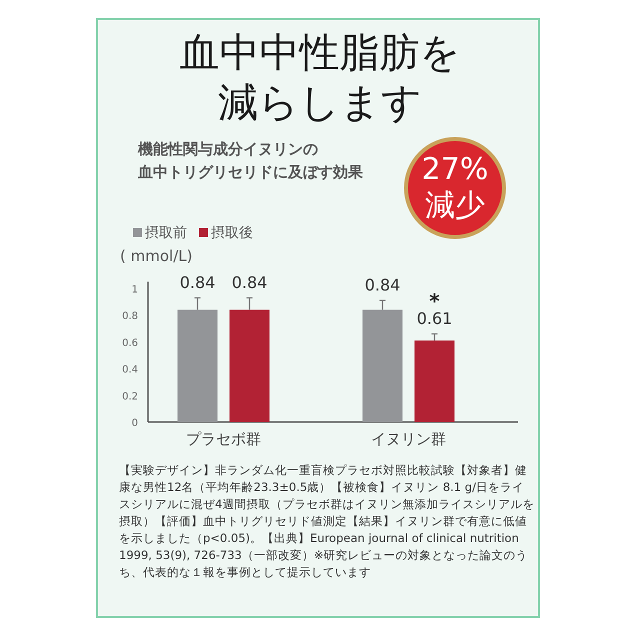 Image resolution: width=640 pixels, height=640 pixels. I want to click on y-axis-title: ( mmol/L), so click(156, 256).